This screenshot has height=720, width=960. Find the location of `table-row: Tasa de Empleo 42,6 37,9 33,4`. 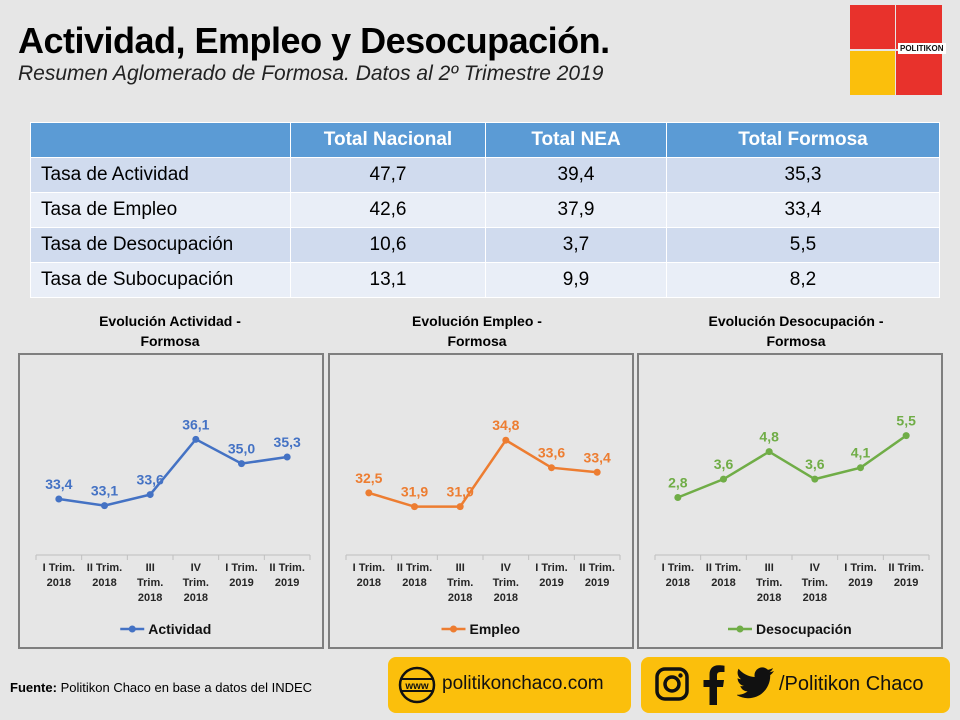

table-row: Tasa de Empleo 42,6 37,9 33,4 is located at coordinates (485, 210).